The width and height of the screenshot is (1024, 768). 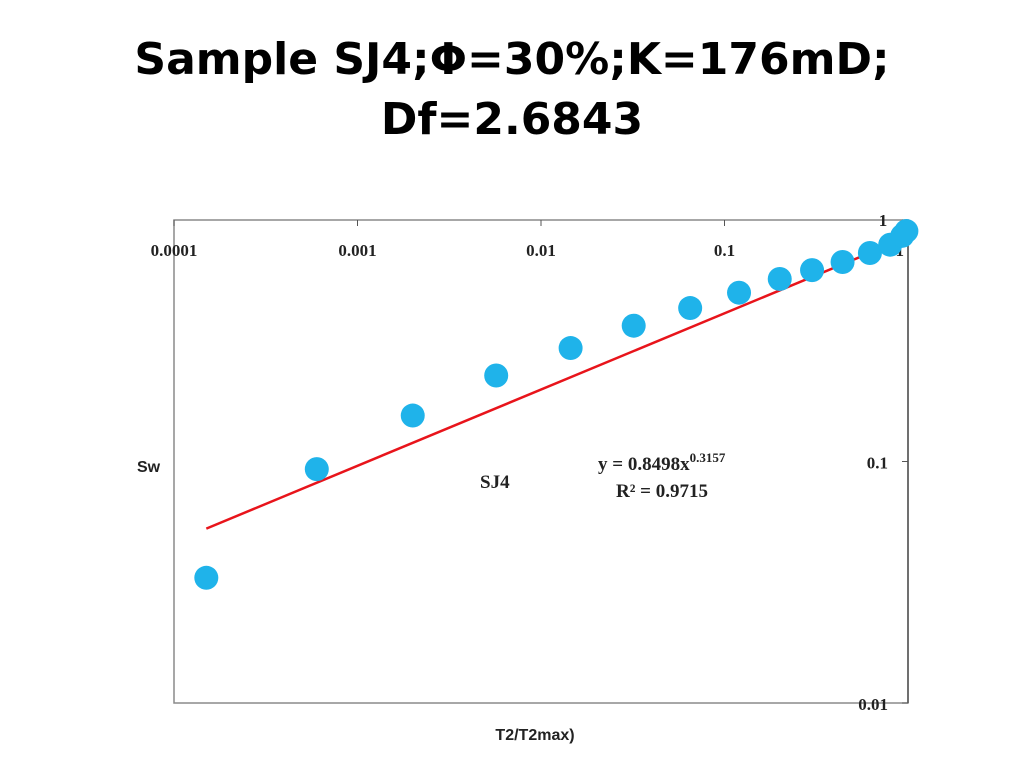 I want to click on x-tick-label: 0.01, so click(x=541, y=250).